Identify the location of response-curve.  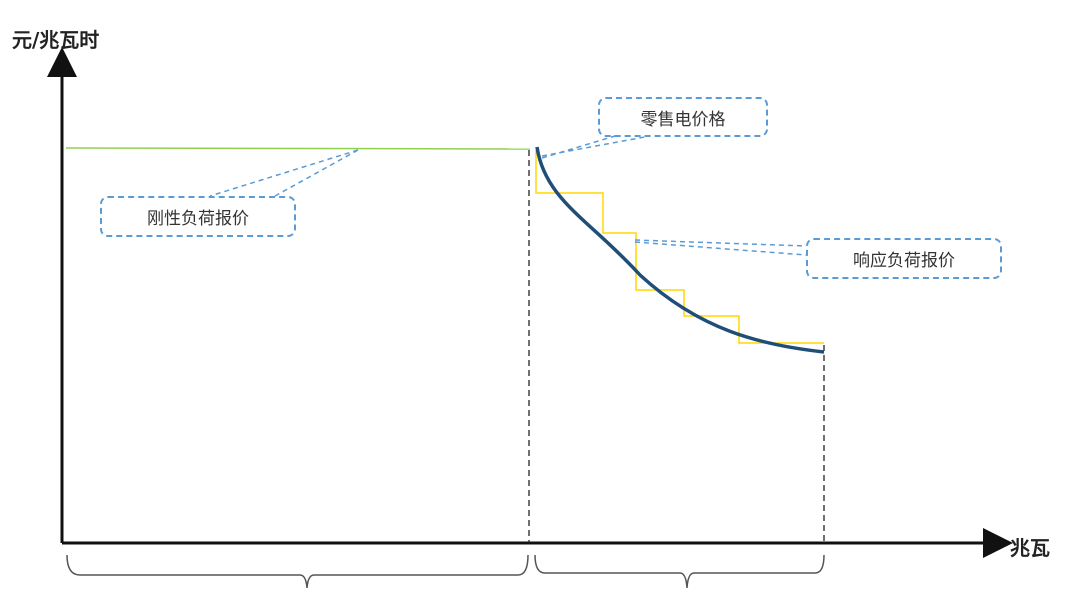
(680, 250).